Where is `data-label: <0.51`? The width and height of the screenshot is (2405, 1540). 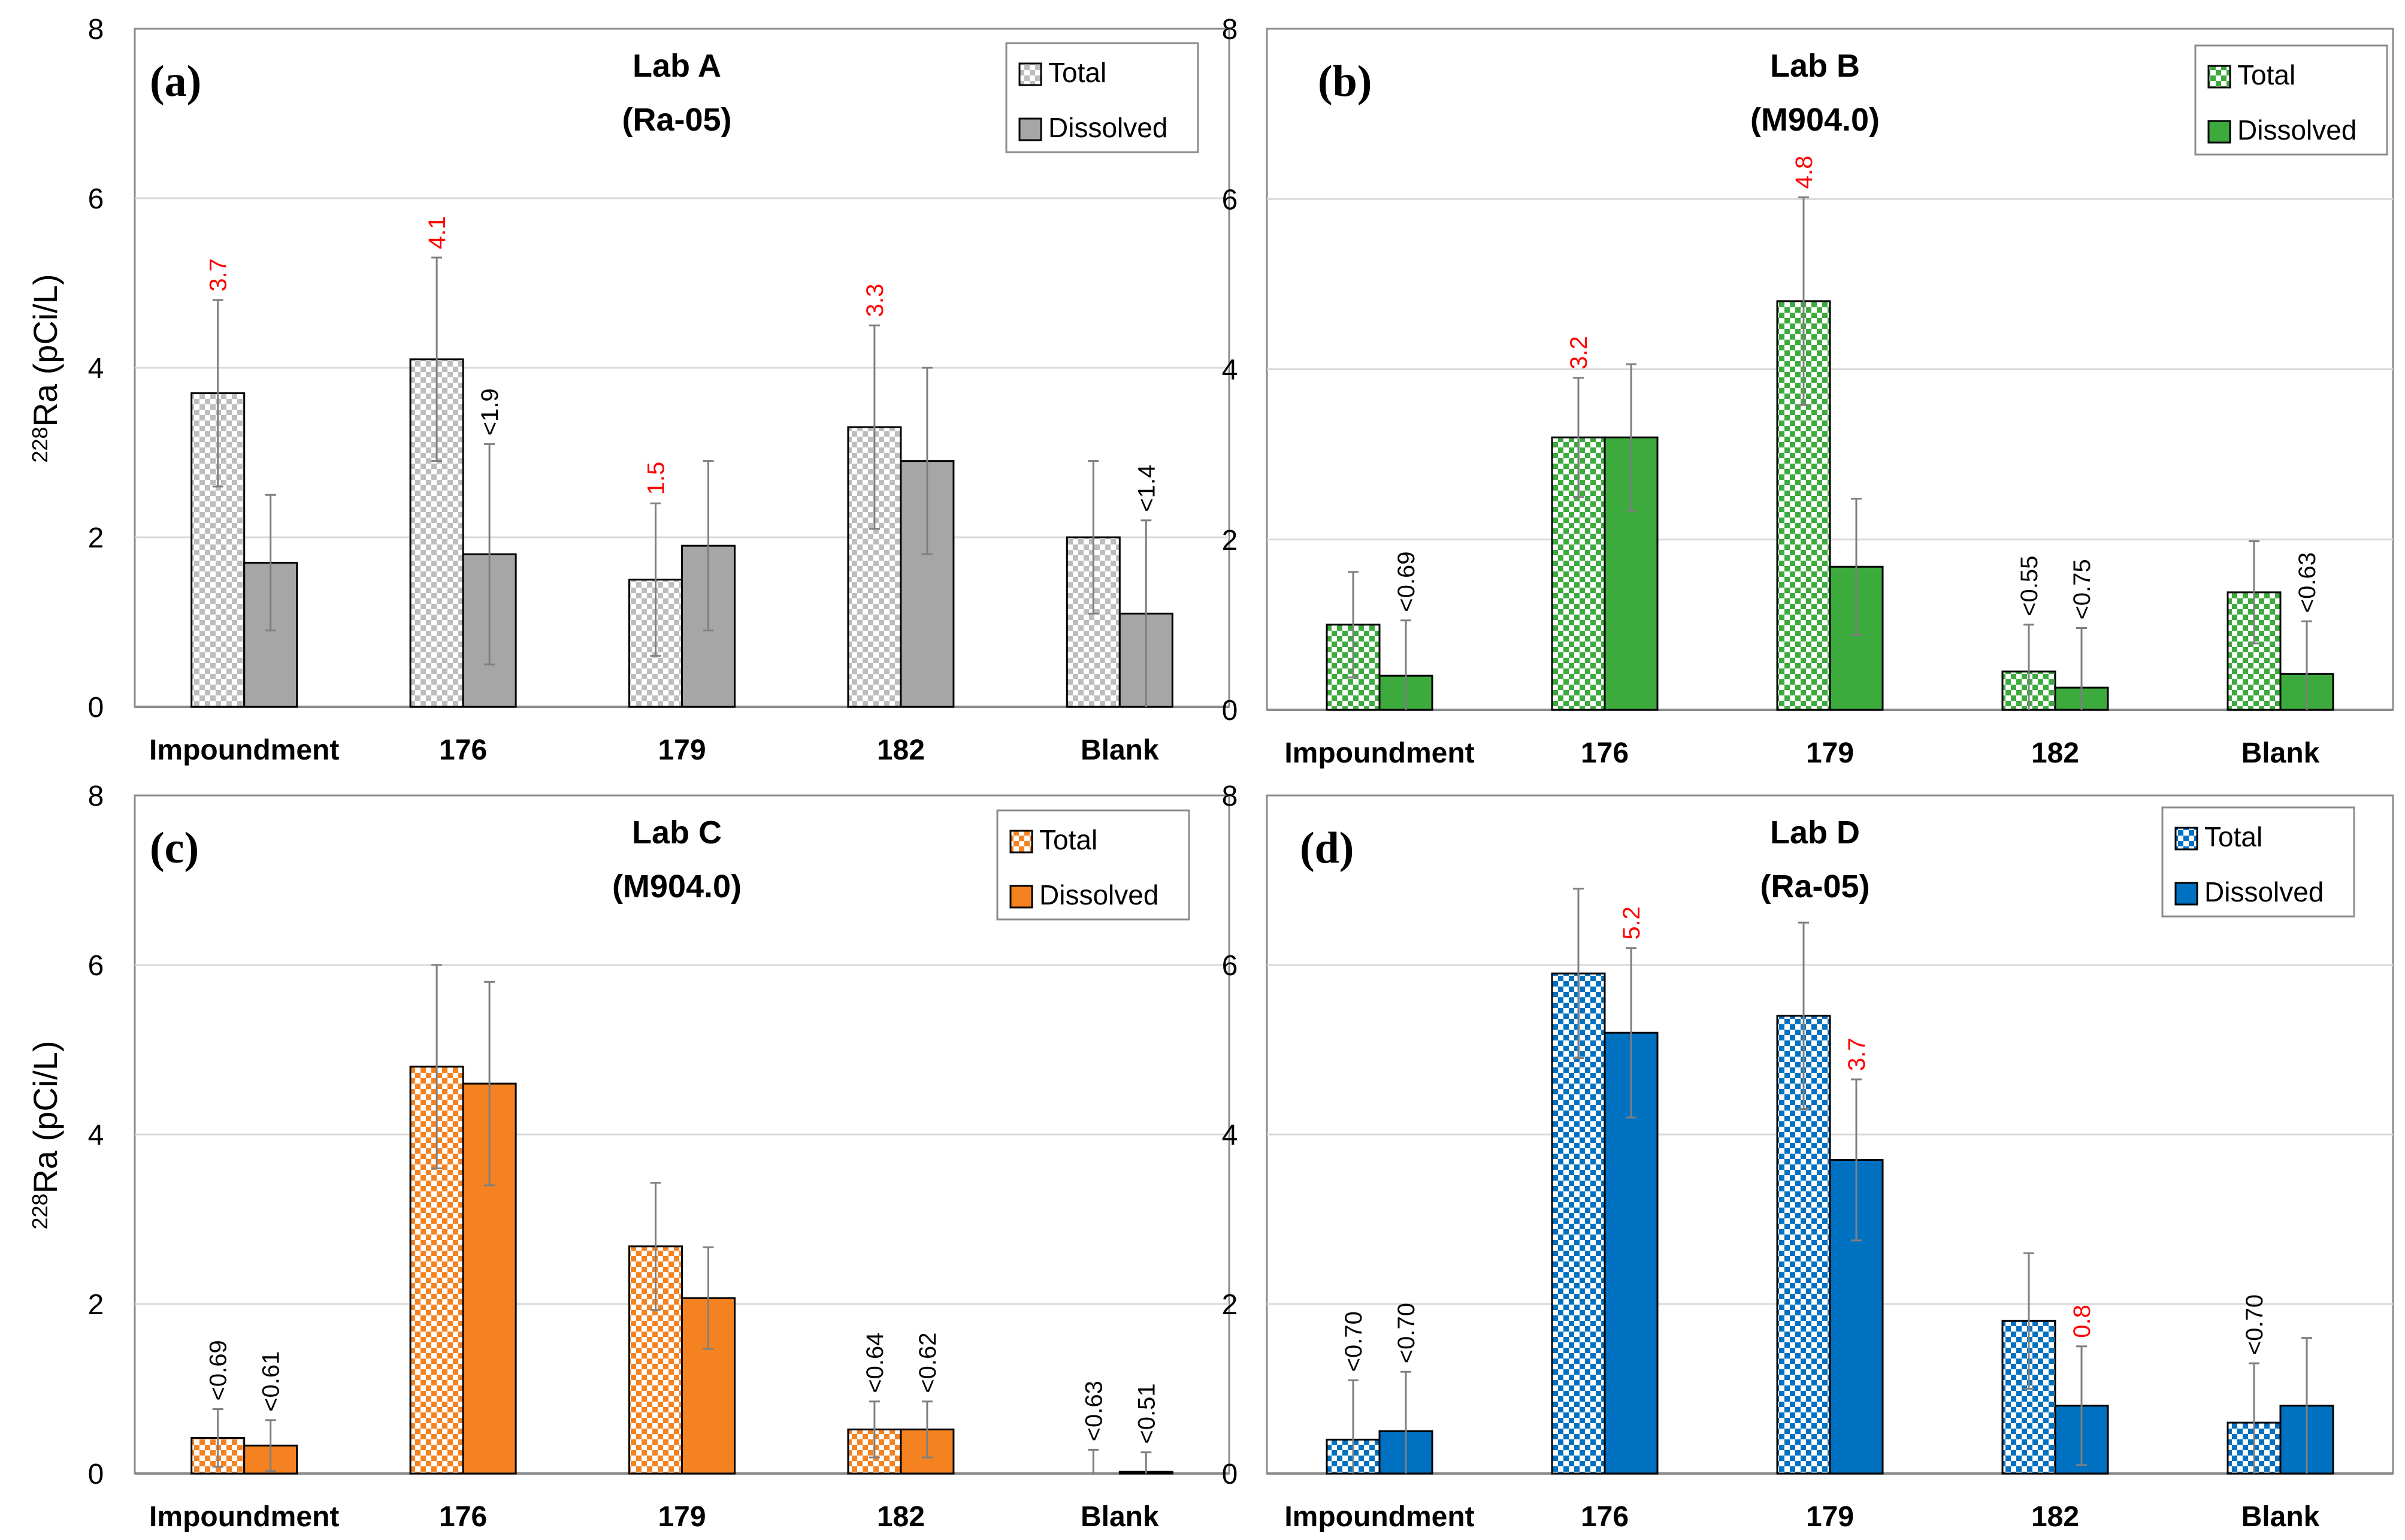 data-label: <0.51 is located at coordinates (1146, 1413).